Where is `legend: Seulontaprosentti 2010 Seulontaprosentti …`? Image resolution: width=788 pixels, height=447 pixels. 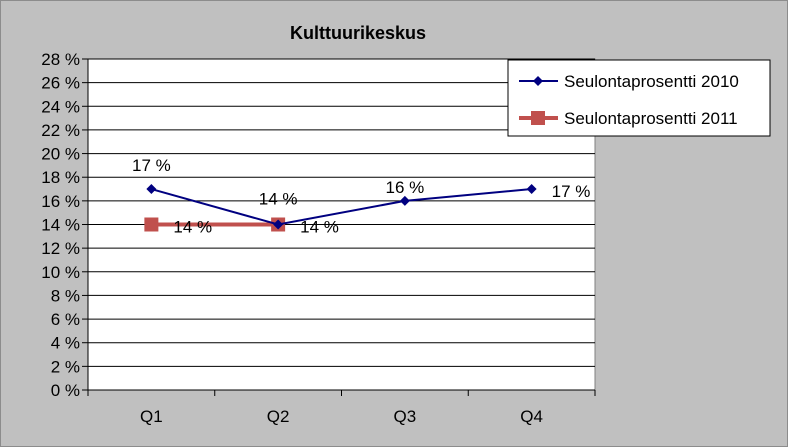 legend: Seulontaprosentti 2010 Seulontaprosentti … is located at coordinates (639, 98).